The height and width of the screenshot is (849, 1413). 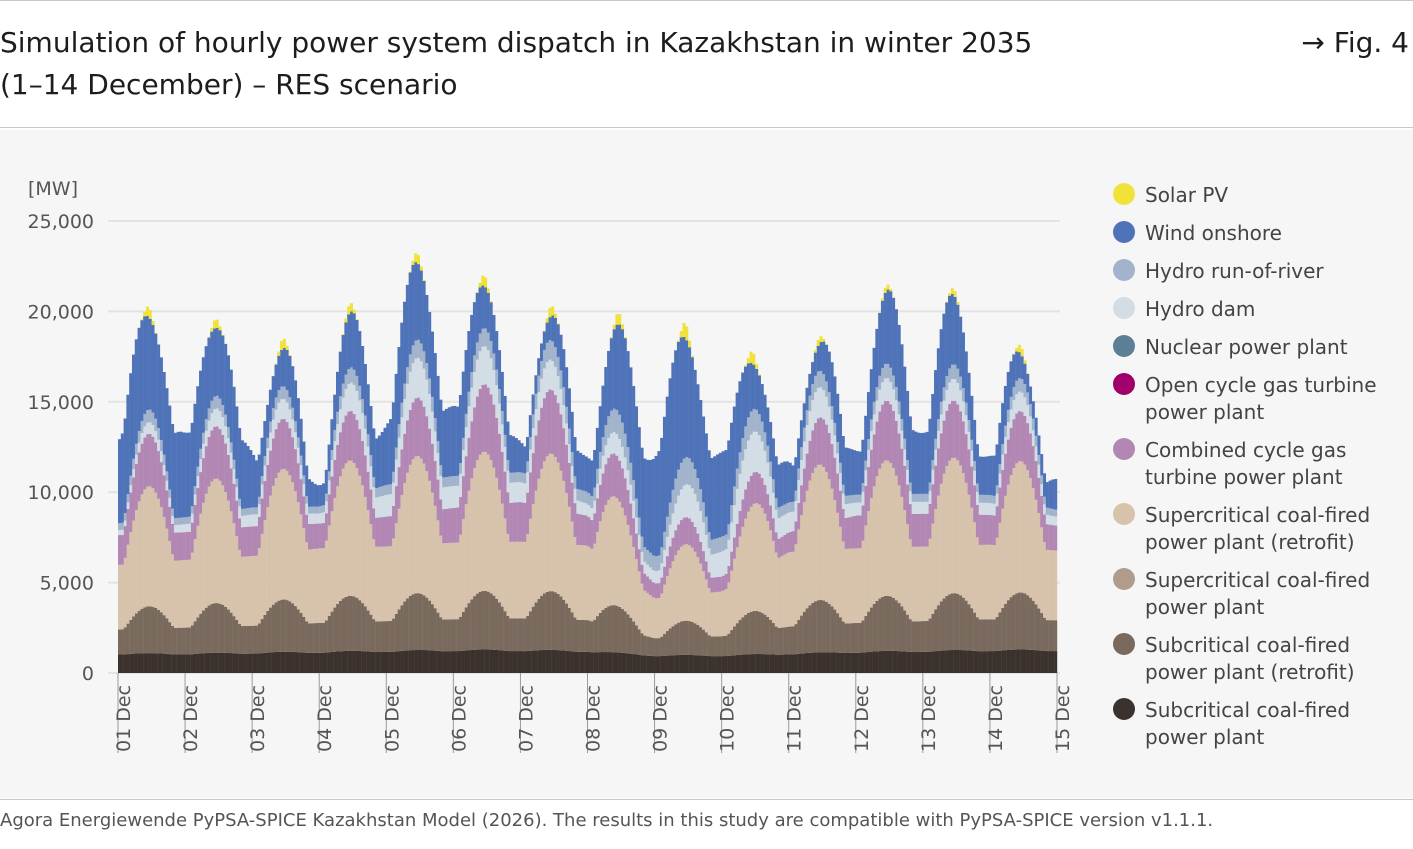 I want to click on x-tick-label: 03 Dec, so click(x=258, y=718).